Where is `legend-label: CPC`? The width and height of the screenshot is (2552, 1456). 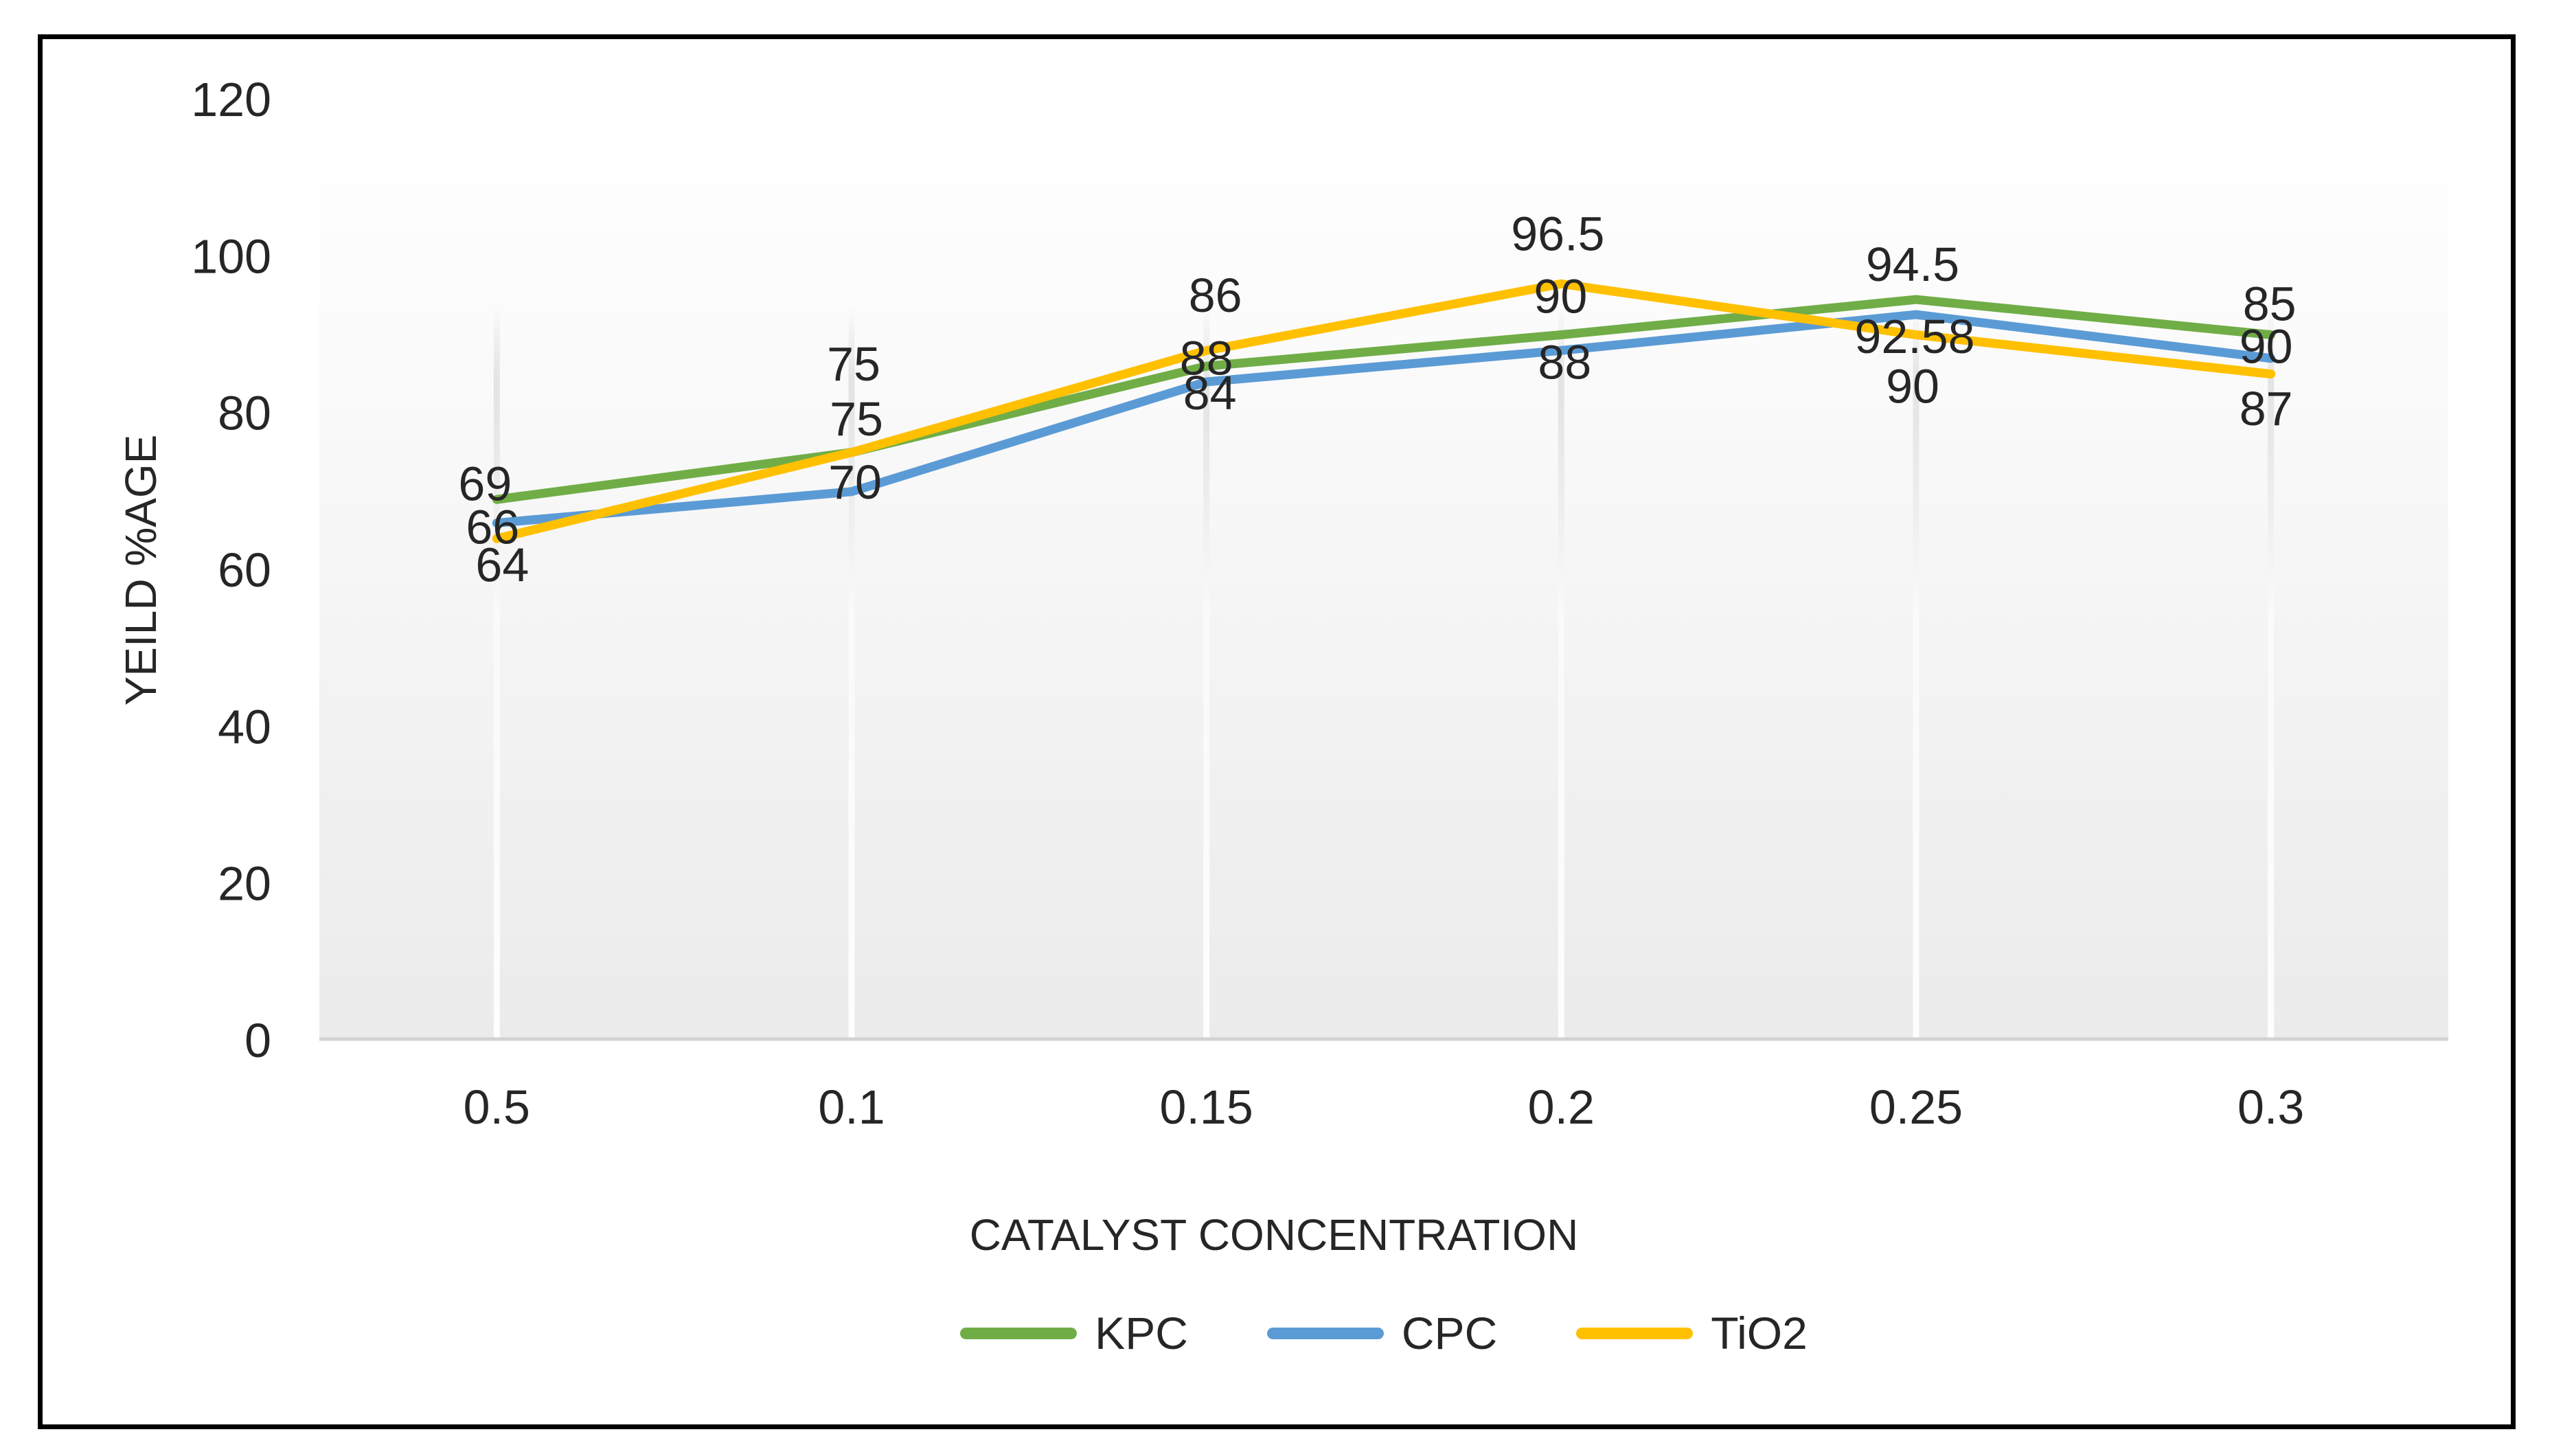
legend-label: CPC is located at coordinates (1449, 1333).